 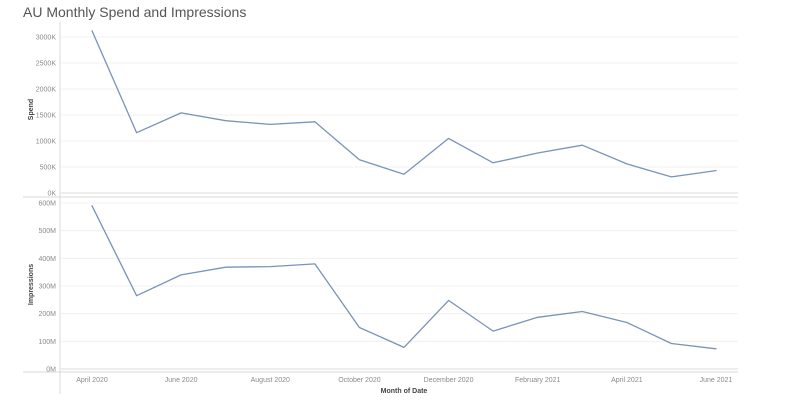 What do you see at coordinates (51, 370) in the screenshot?
I see `y-tick-label: 0M` at bounding box center [51, 370].